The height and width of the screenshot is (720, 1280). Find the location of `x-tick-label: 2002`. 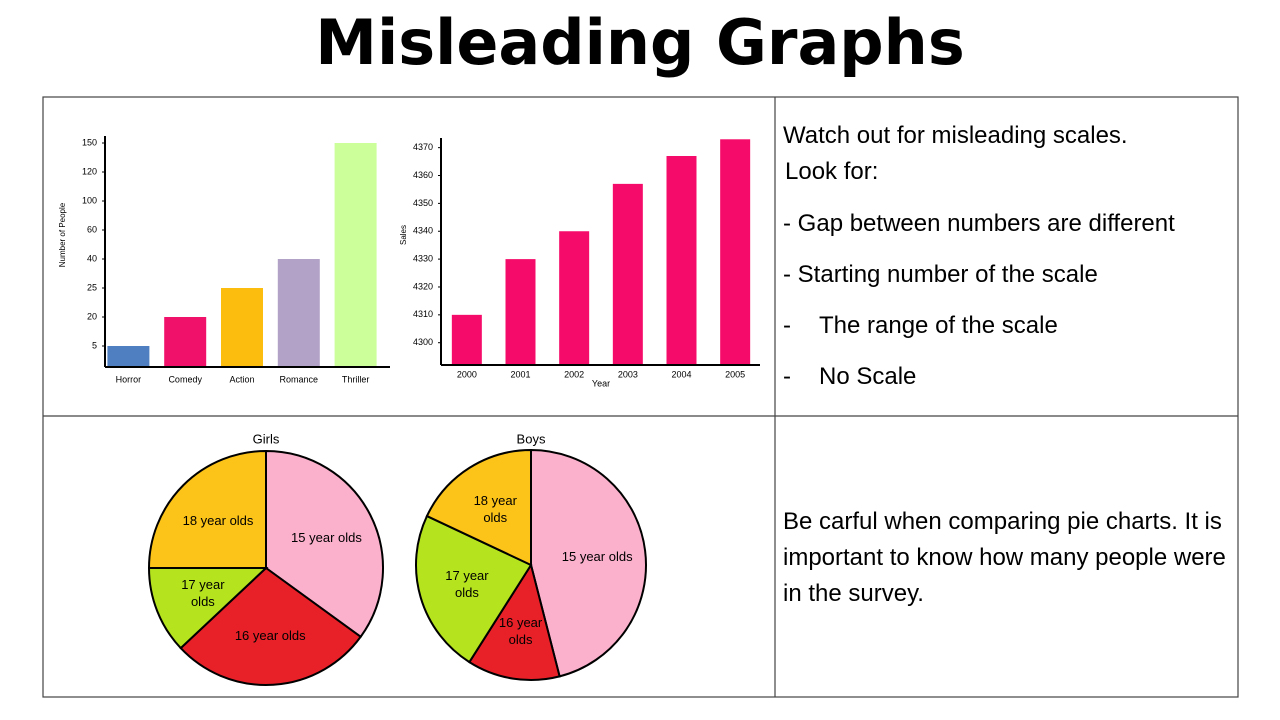

x-tick-label: 2002 is located at coordinates (574, 374).